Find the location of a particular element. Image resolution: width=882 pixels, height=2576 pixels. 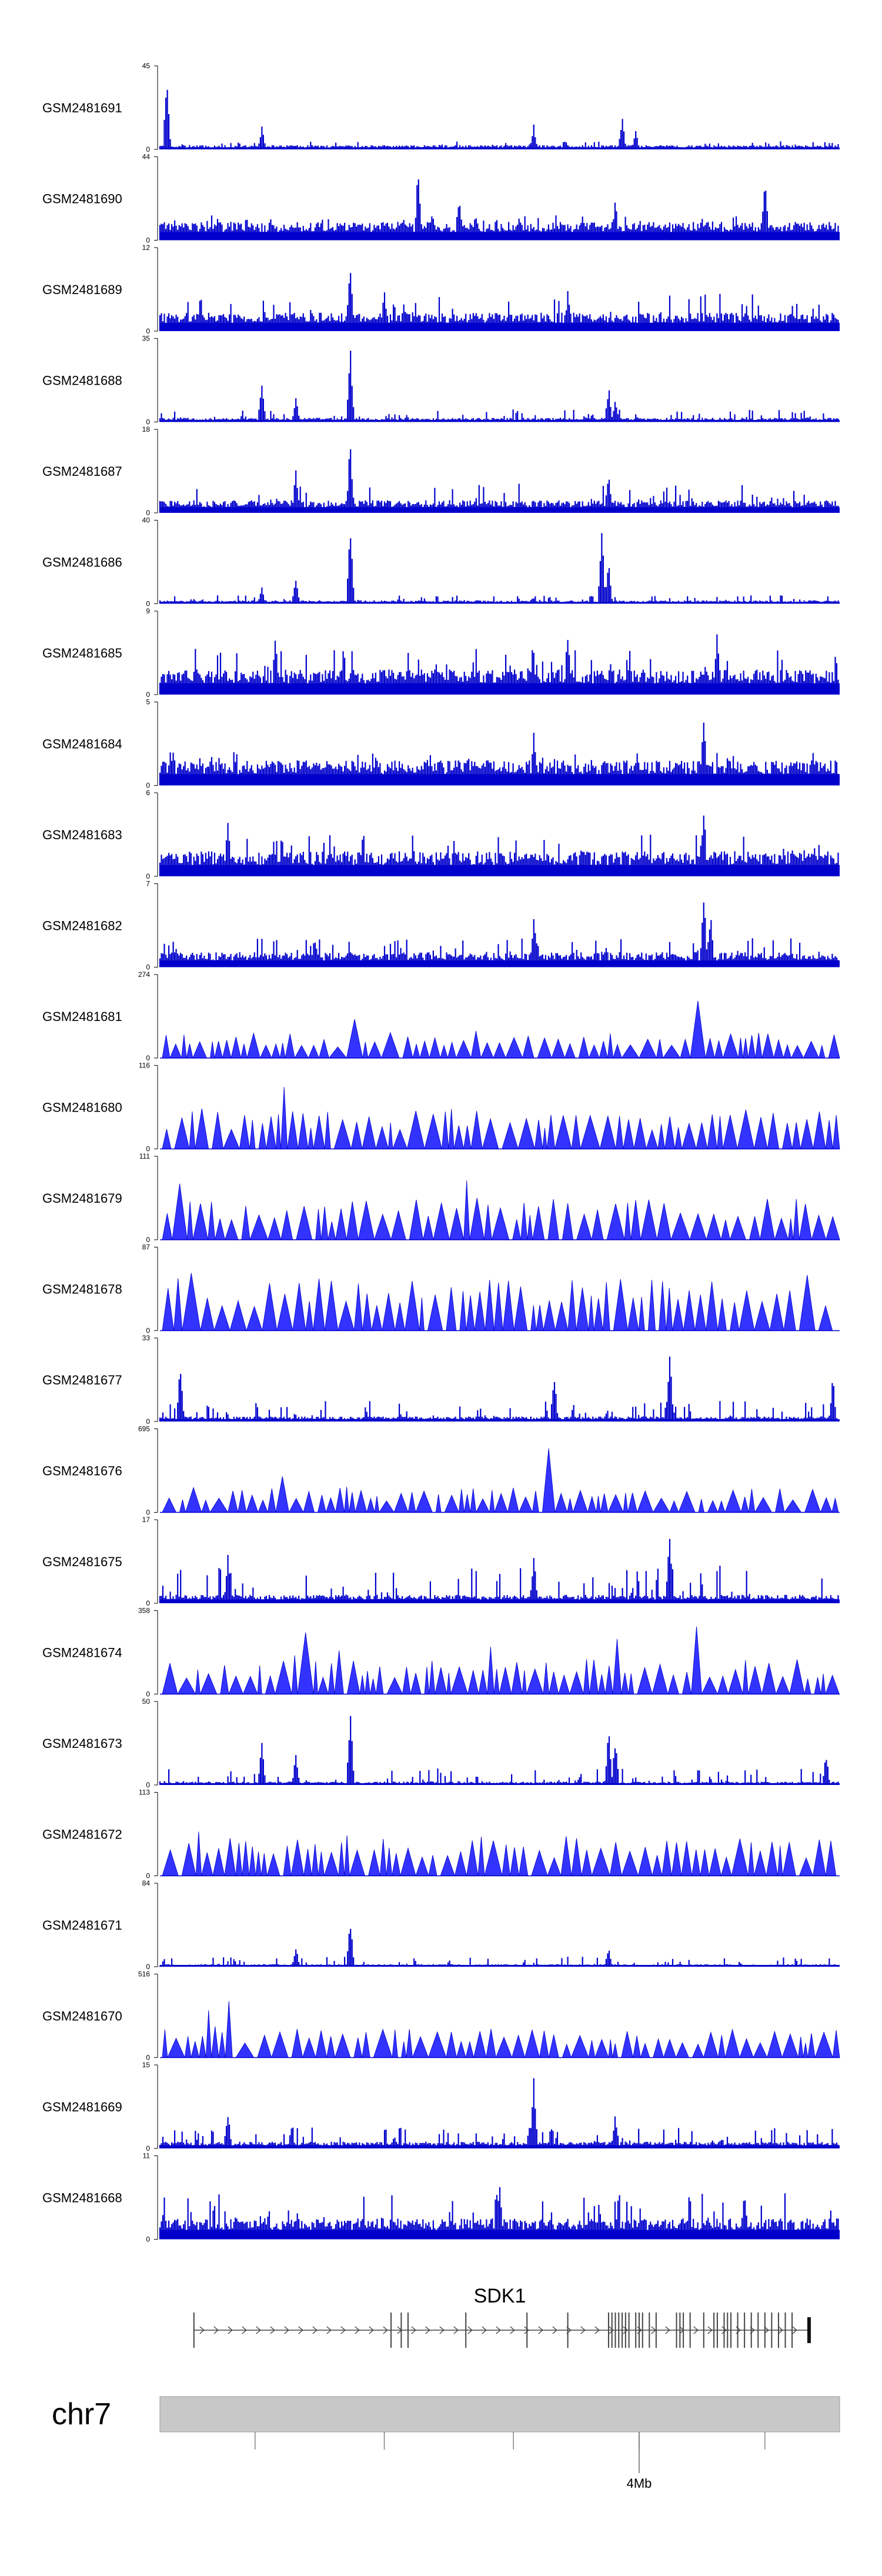

track-label: GSM2481670 is located at coordinates (82, 2016).